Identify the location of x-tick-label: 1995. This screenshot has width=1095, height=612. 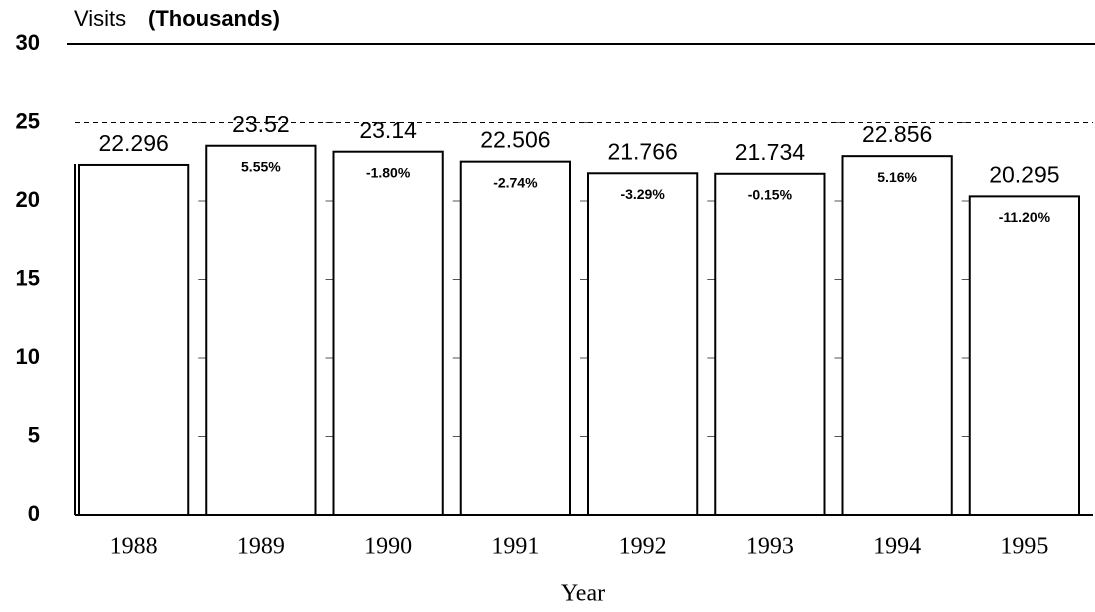
(1024, 547).